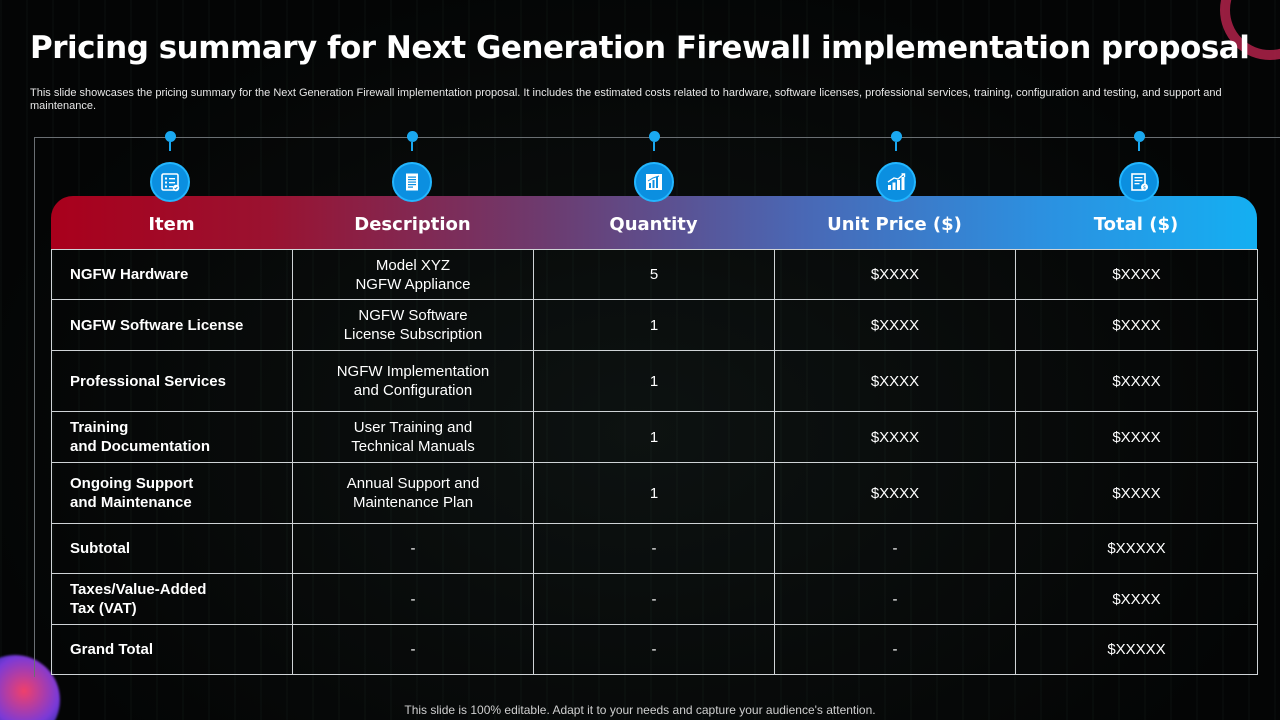  Describe the element at coordinates (654, 182) in the screenshot. I see `bar-chart-report-icon` at that location.